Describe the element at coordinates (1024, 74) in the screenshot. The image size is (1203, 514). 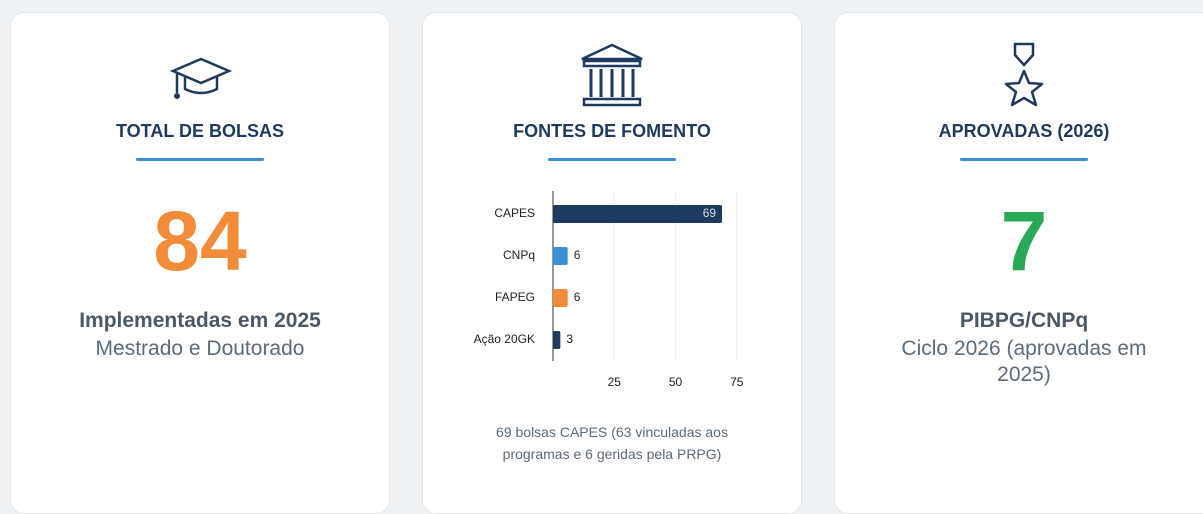
I see `icon-medal` at that location.